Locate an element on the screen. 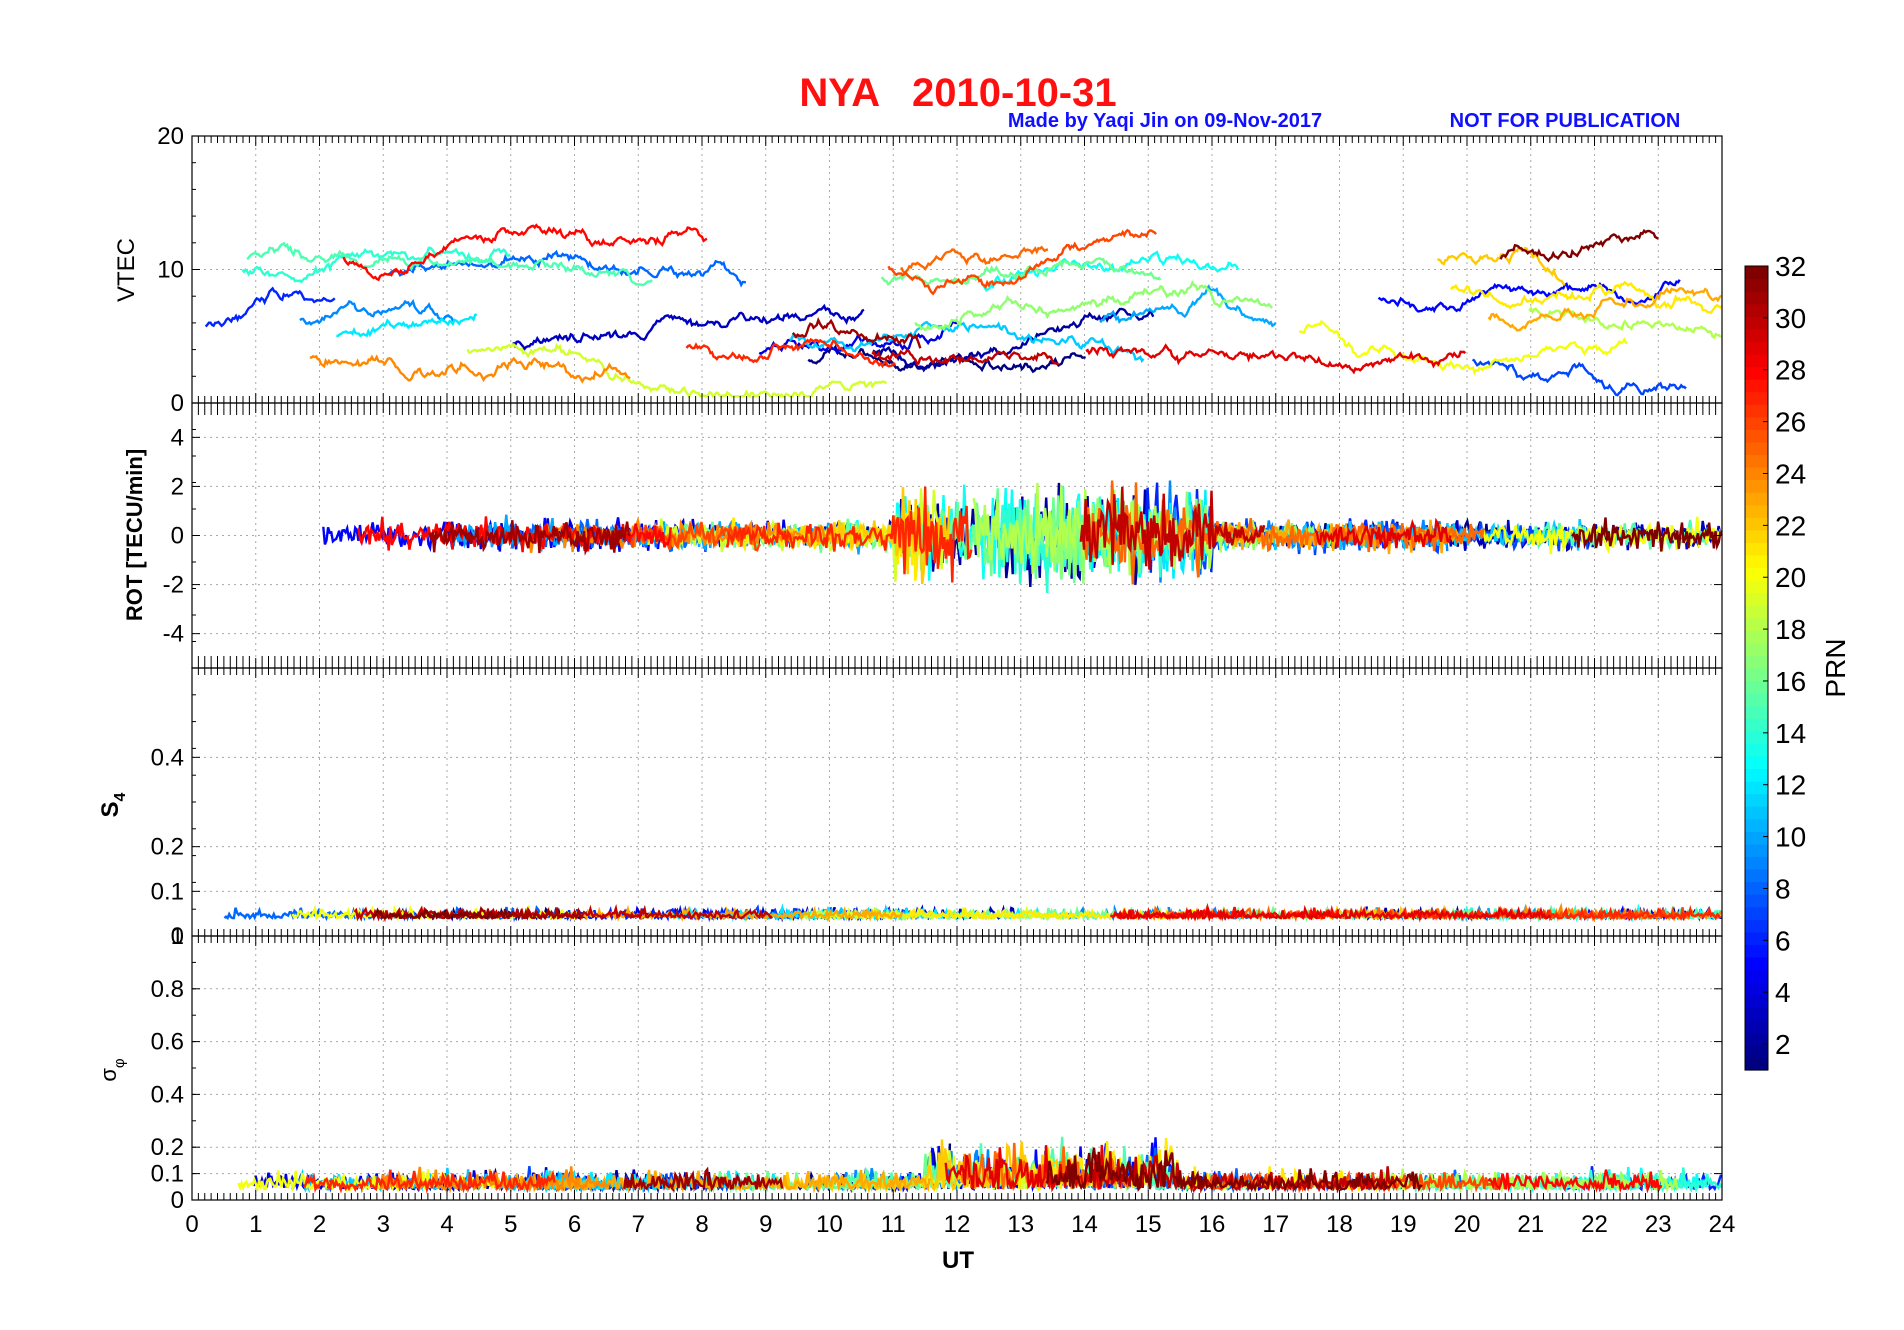  x-tick-label: 8 is located at coordinates (701, 1224).